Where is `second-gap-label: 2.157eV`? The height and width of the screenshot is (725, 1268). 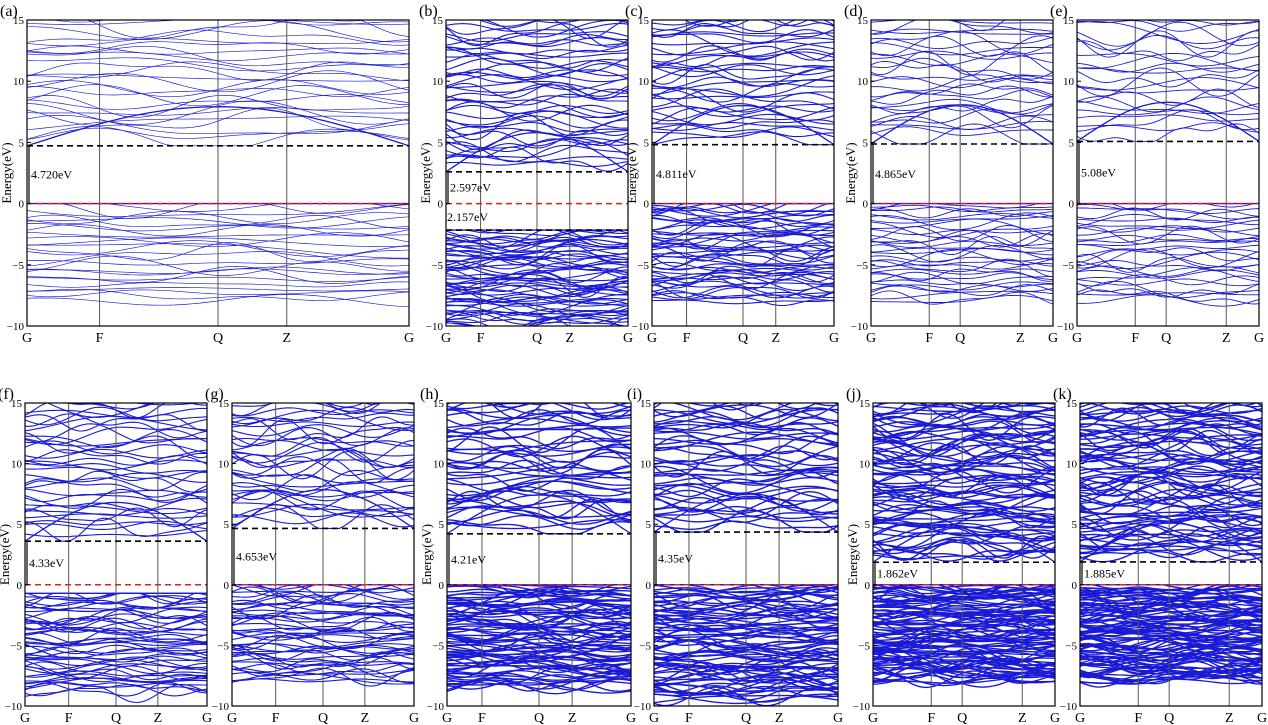 second-gap-label: 2.157eV is located at coordinates (467, 217).